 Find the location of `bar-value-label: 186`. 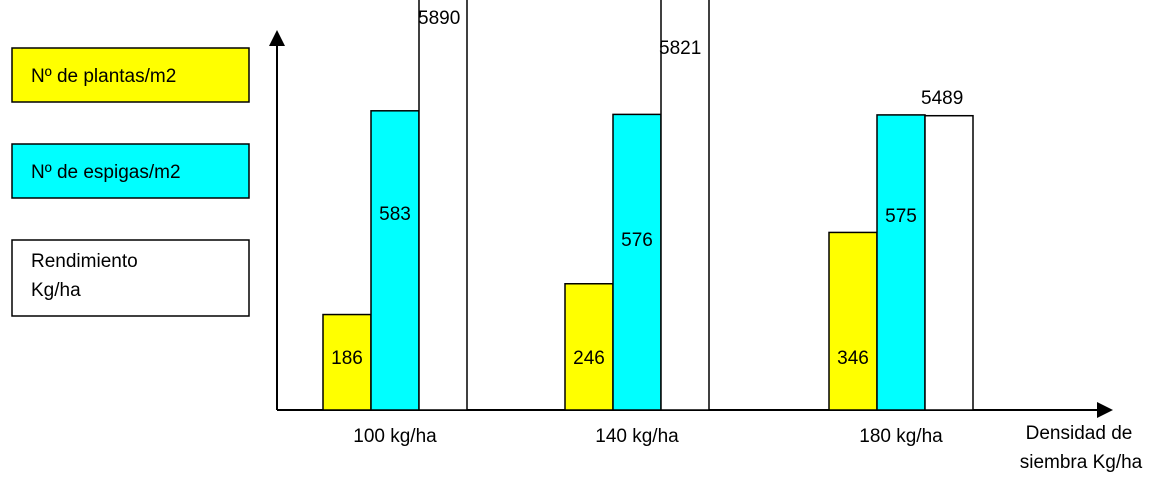

bar-value-label: 186 is located at coordinates (347, 358).